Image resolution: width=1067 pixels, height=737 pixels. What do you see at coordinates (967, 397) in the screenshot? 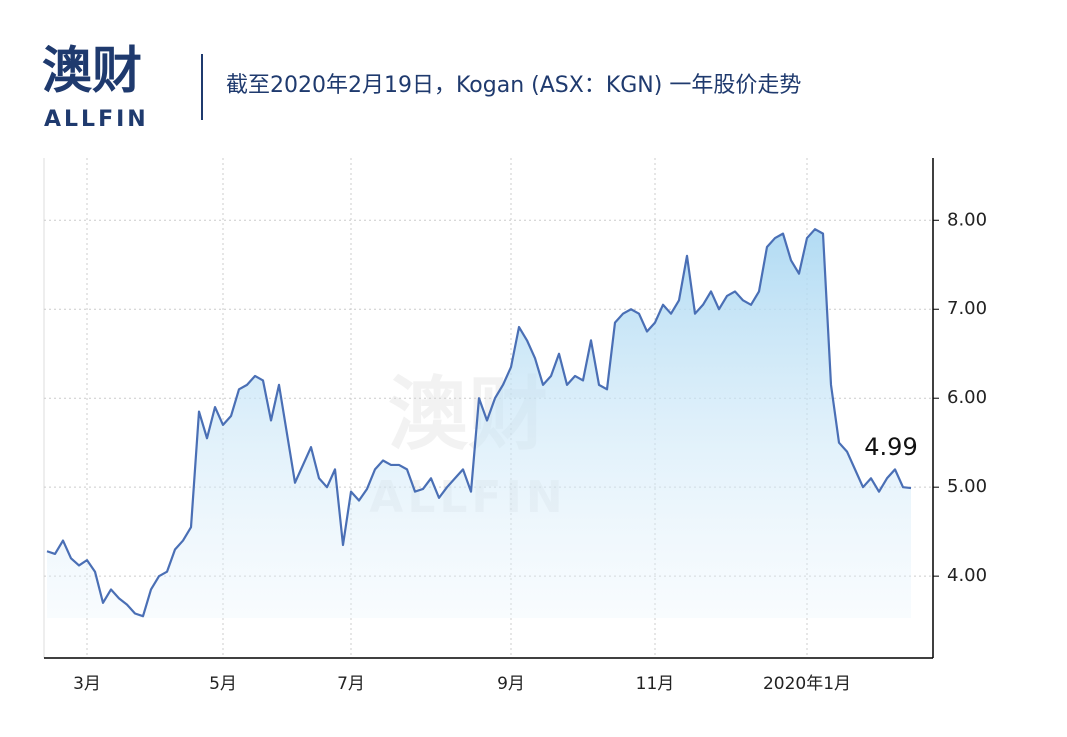
I see `y-tick-label: 6.00` at bounding box center [967, 397].